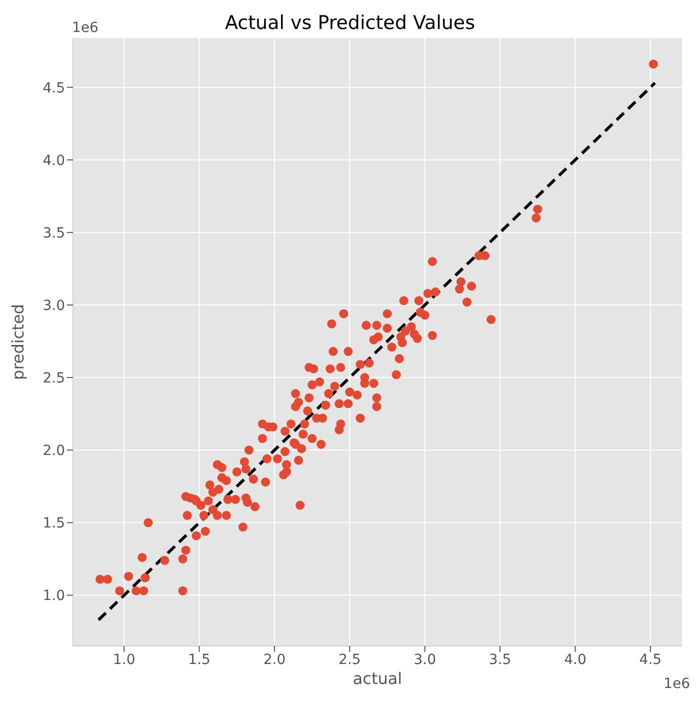 The height and width of the screenshot is (715, 700). Describe the element at coordinates (18, 342) in the screenshot. I see `y-axis-title: predicted` at that location.